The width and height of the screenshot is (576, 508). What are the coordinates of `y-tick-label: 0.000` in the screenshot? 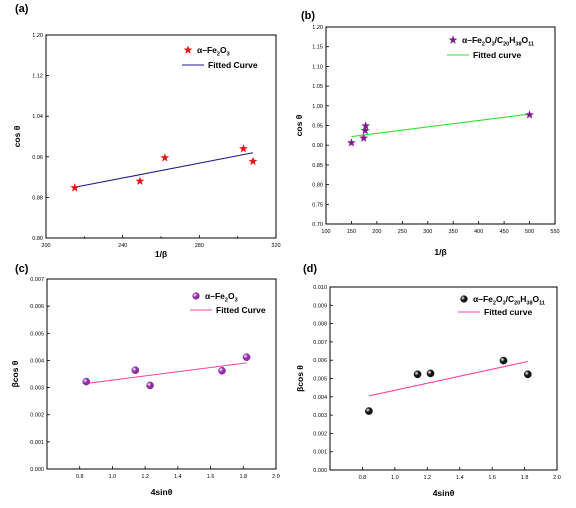 It's located at (320, 471).